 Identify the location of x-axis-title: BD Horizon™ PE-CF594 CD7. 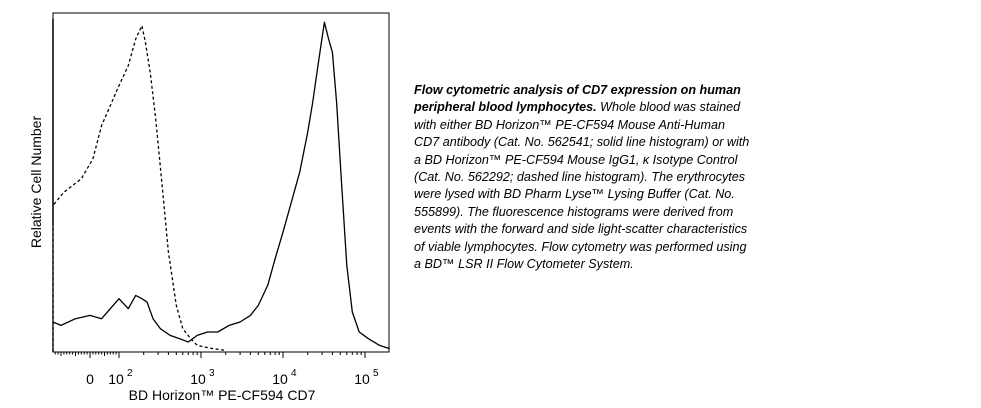
(222, 395).